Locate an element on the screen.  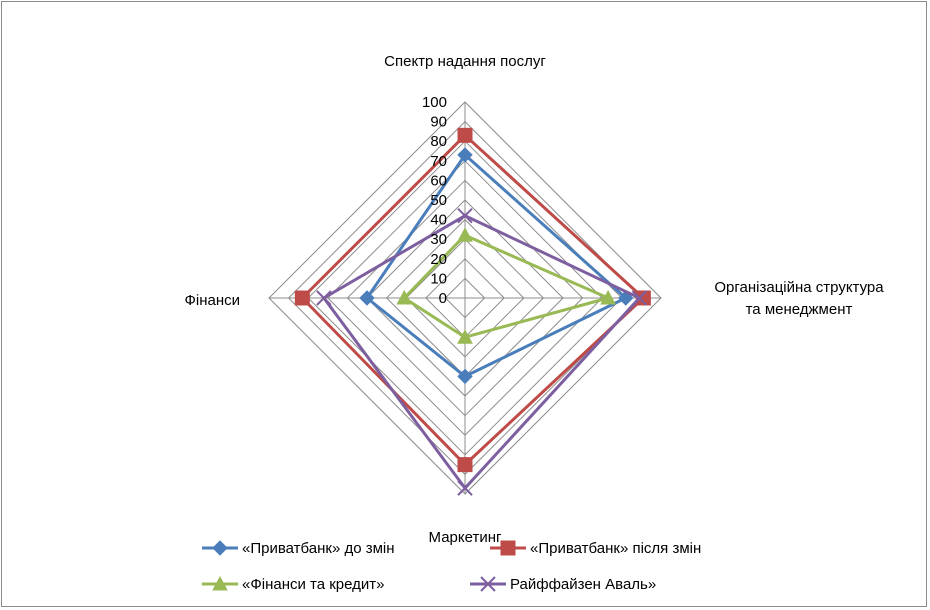
tick-label: 90 is located at coordinates (438, 122).